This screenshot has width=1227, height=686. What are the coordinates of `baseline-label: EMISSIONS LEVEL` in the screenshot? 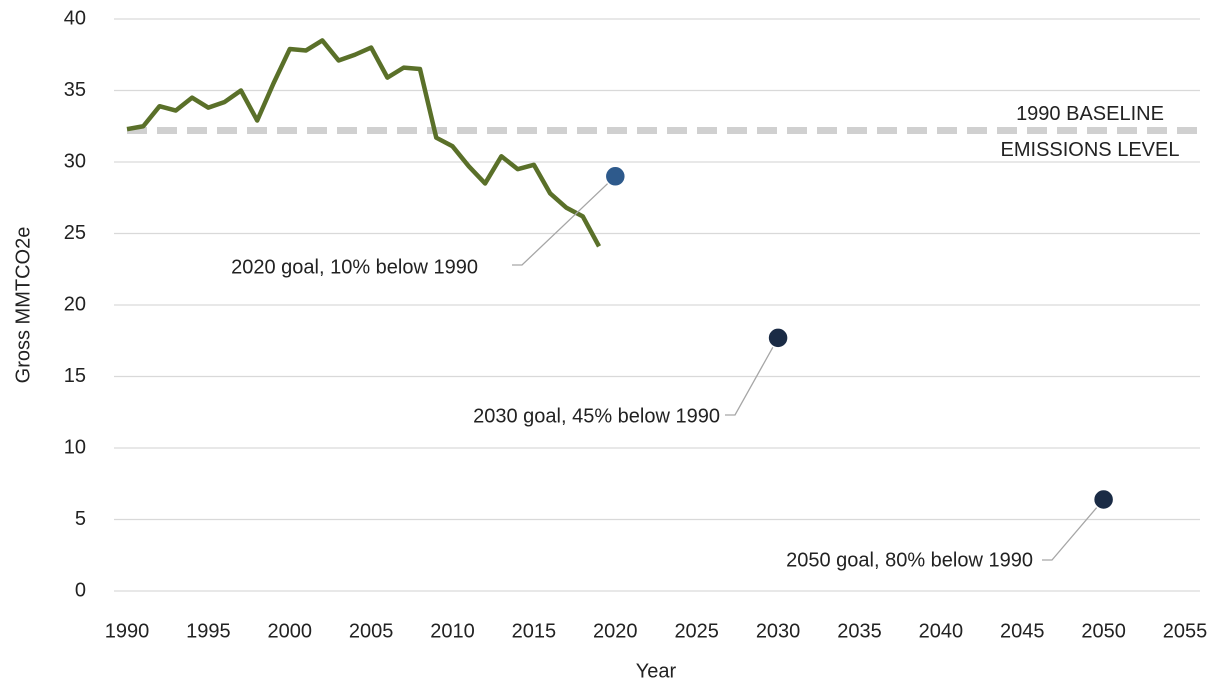 It's located at (1090, 150).